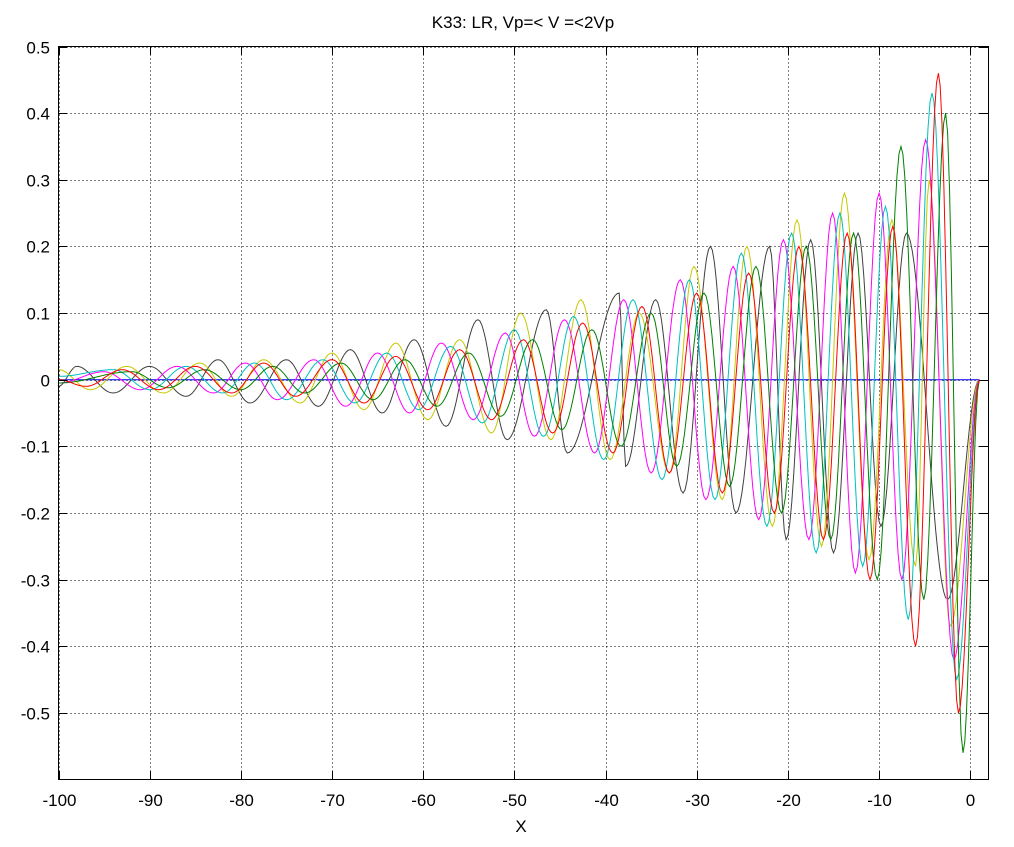 The image size is (1014, 847). I want to click on y-tick-label: -0.1, so click(35, 447).